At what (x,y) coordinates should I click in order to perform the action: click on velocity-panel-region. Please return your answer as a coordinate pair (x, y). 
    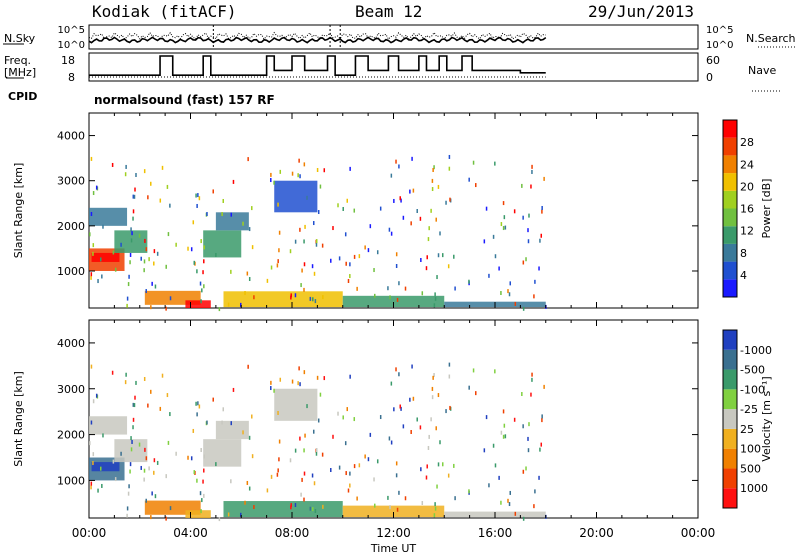
    Looking at the image, I should click on (105, 467).